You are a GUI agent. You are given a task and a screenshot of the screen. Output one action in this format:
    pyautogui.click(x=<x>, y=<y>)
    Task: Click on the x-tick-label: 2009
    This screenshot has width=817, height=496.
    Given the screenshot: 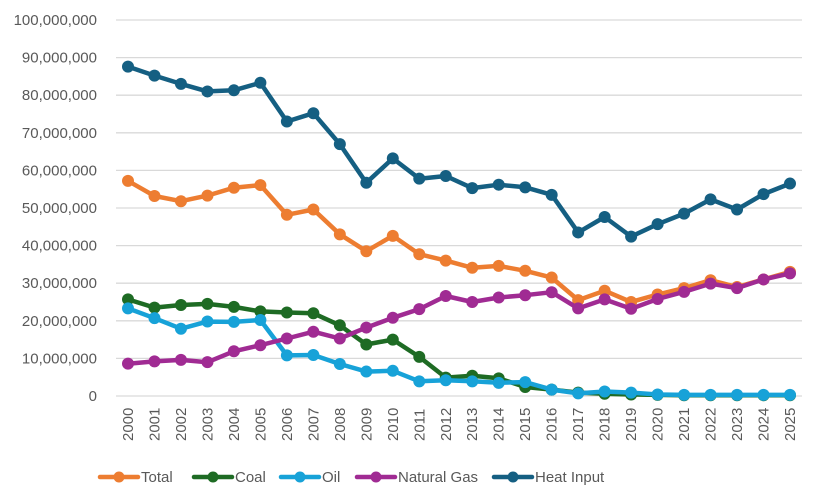 What is the action you would take?
    pyautogui.click(x=366, y=424)
    